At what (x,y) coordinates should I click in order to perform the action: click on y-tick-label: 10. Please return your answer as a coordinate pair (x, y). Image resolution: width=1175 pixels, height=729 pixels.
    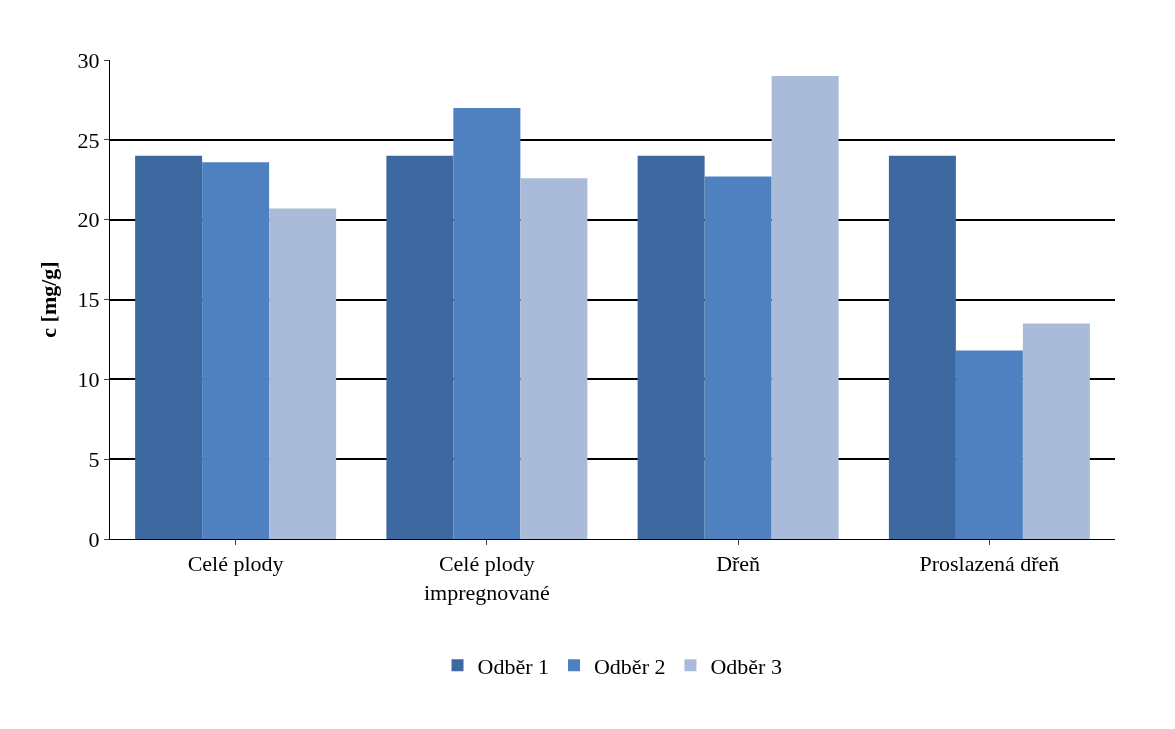
    Looking at the image, I should click on (88, 380).